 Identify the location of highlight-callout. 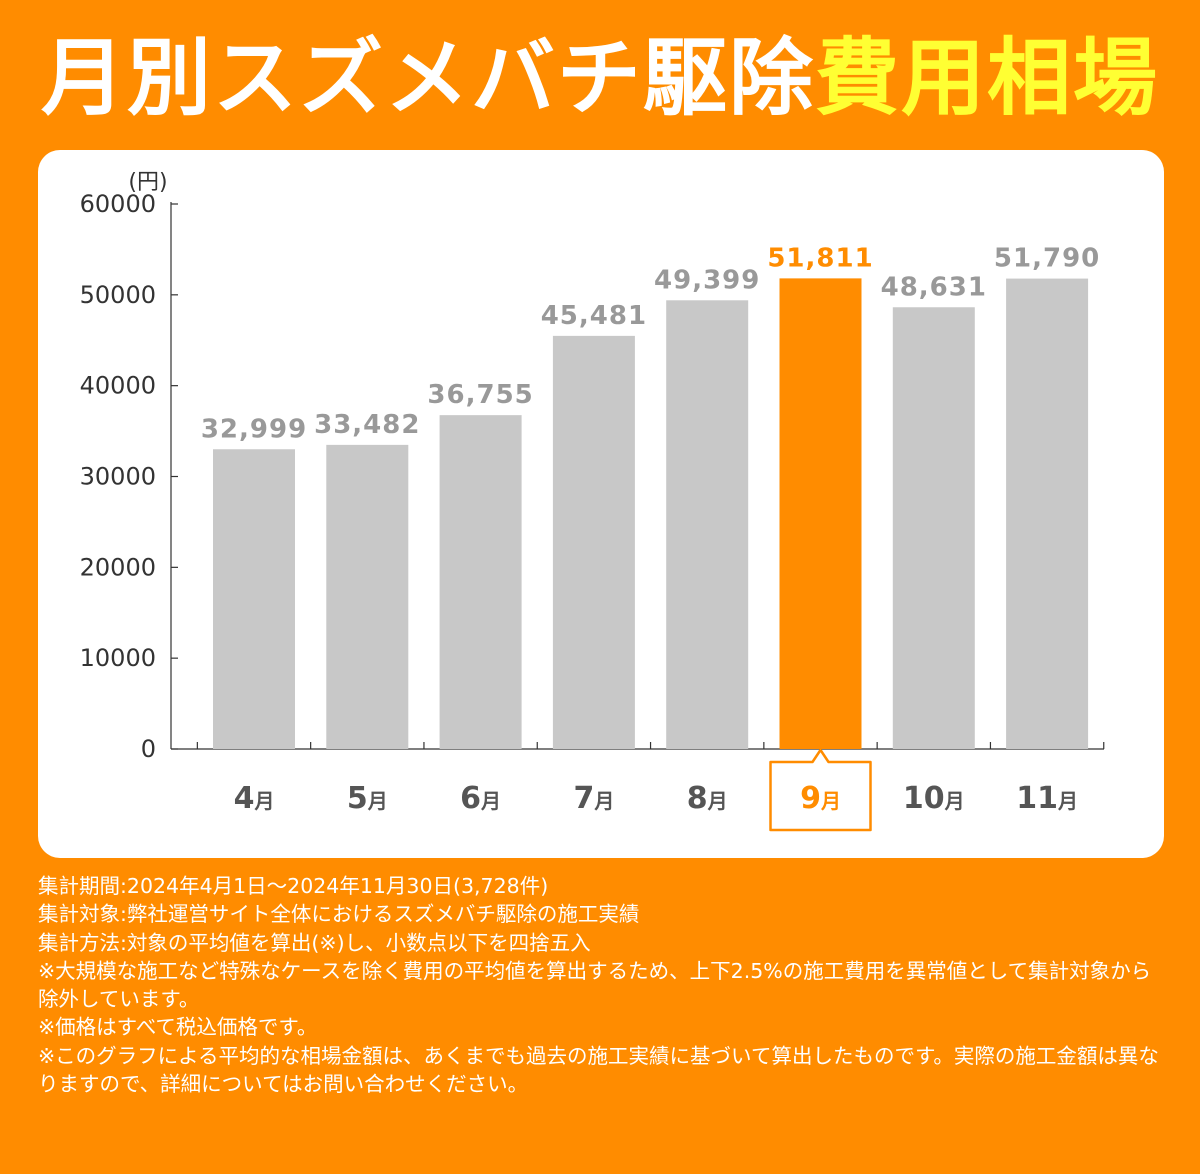
(820, 790).